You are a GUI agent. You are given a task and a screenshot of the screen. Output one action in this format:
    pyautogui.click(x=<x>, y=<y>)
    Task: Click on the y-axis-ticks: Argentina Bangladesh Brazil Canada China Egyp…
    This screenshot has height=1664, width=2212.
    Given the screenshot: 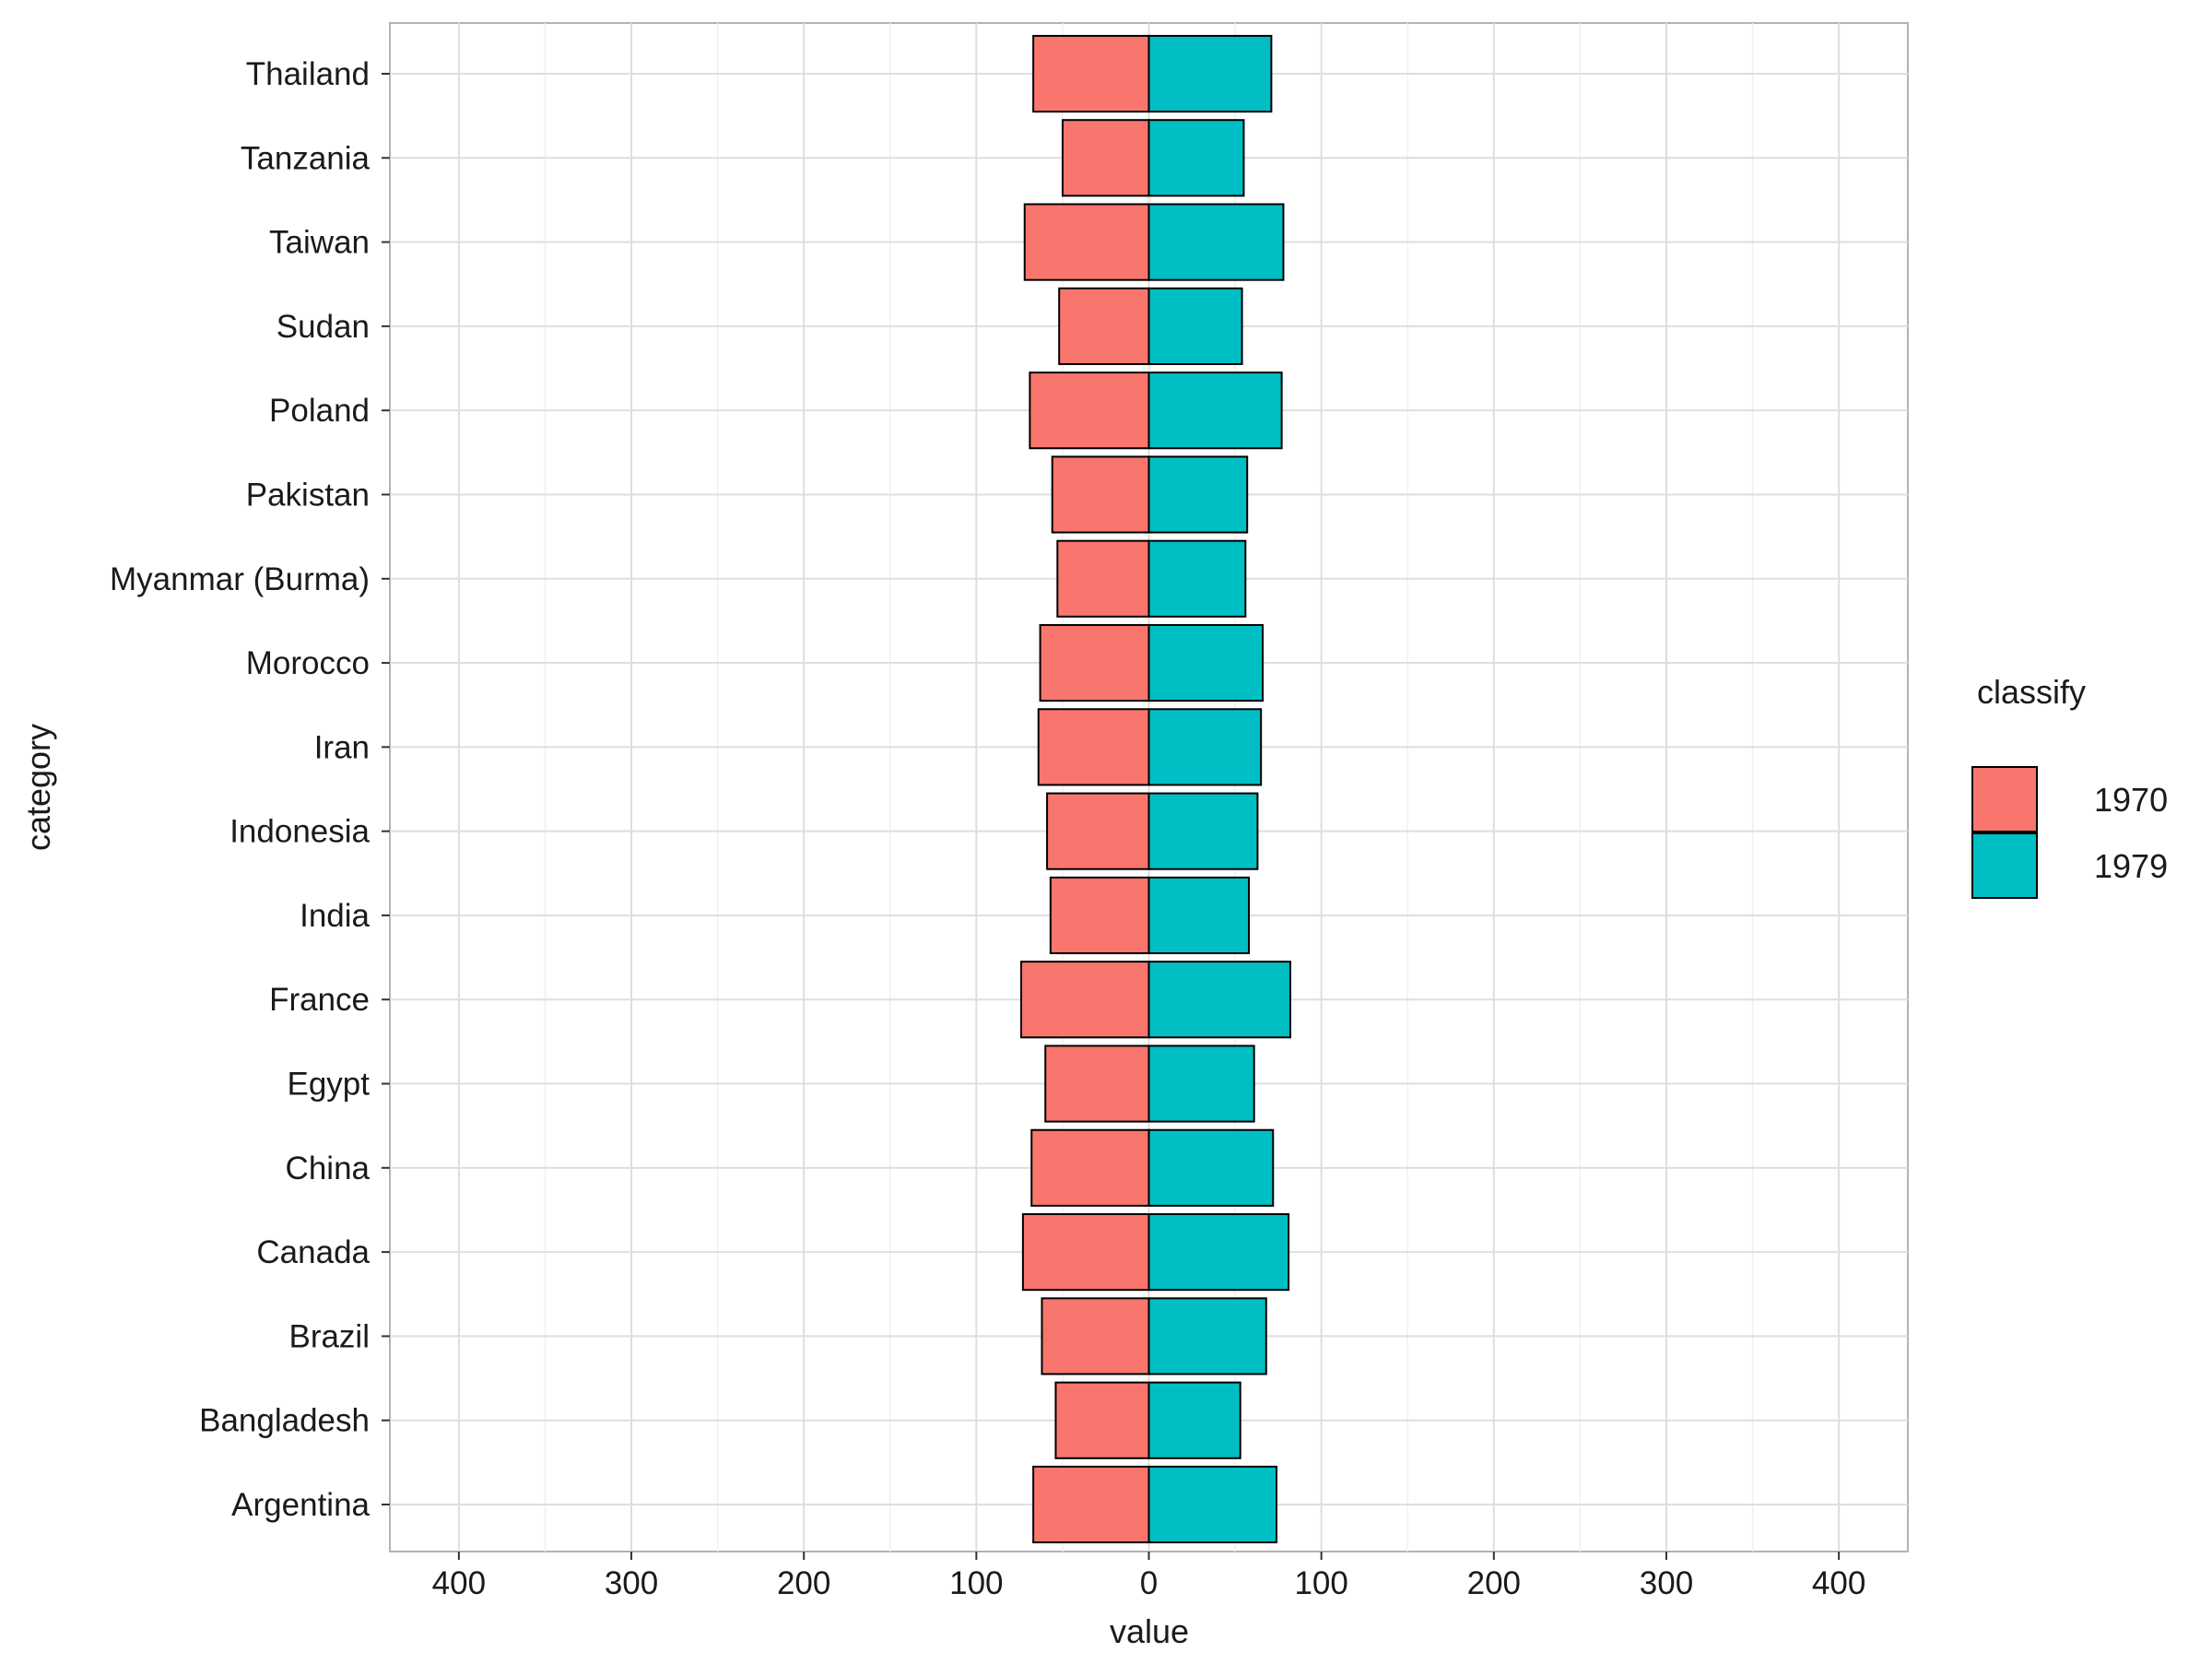 What is the action you would take?
    pyautogui.click(x=250, y=789)
    